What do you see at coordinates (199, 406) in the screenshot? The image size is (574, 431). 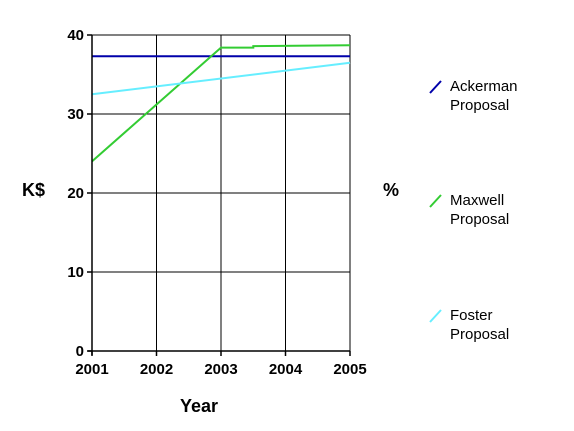 I see `x-axis-title: Year` at bounding box center [199, 406].